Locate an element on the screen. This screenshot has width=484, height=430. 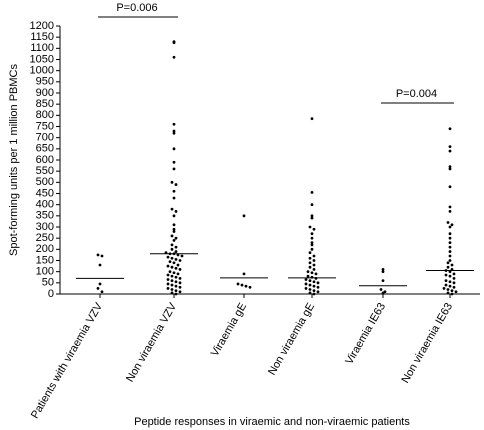
y-tick-label: 1100 is located at coordinates (42, 48).